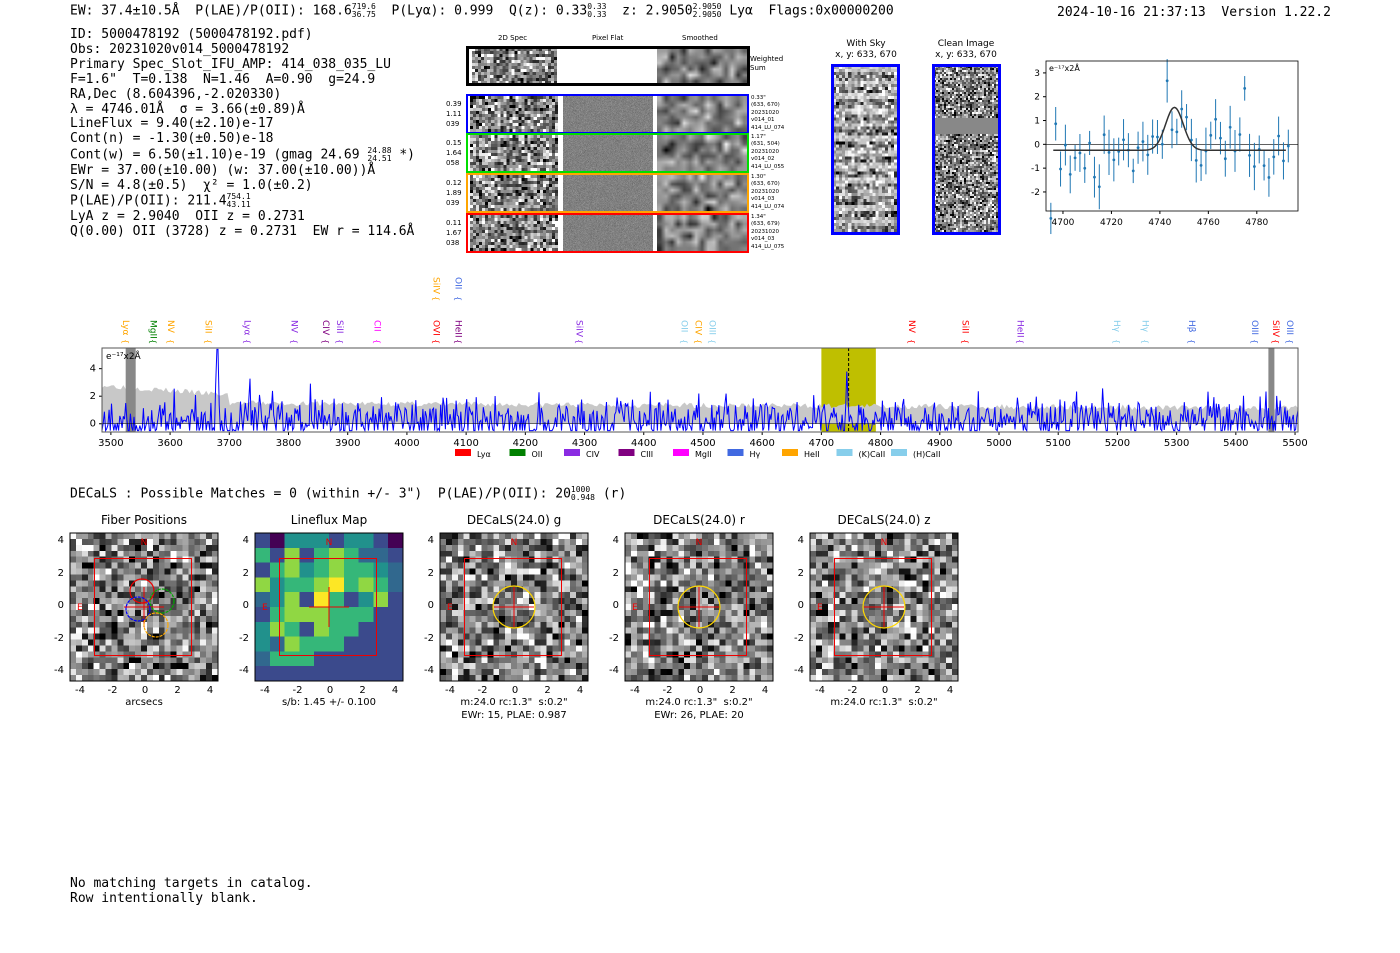 The width and height of the screenshot is (1400, 953). What do you see at coordinates (647, 454) in the screenshot?
I see `legend-label: CIII` at bounding box center [647, 454].